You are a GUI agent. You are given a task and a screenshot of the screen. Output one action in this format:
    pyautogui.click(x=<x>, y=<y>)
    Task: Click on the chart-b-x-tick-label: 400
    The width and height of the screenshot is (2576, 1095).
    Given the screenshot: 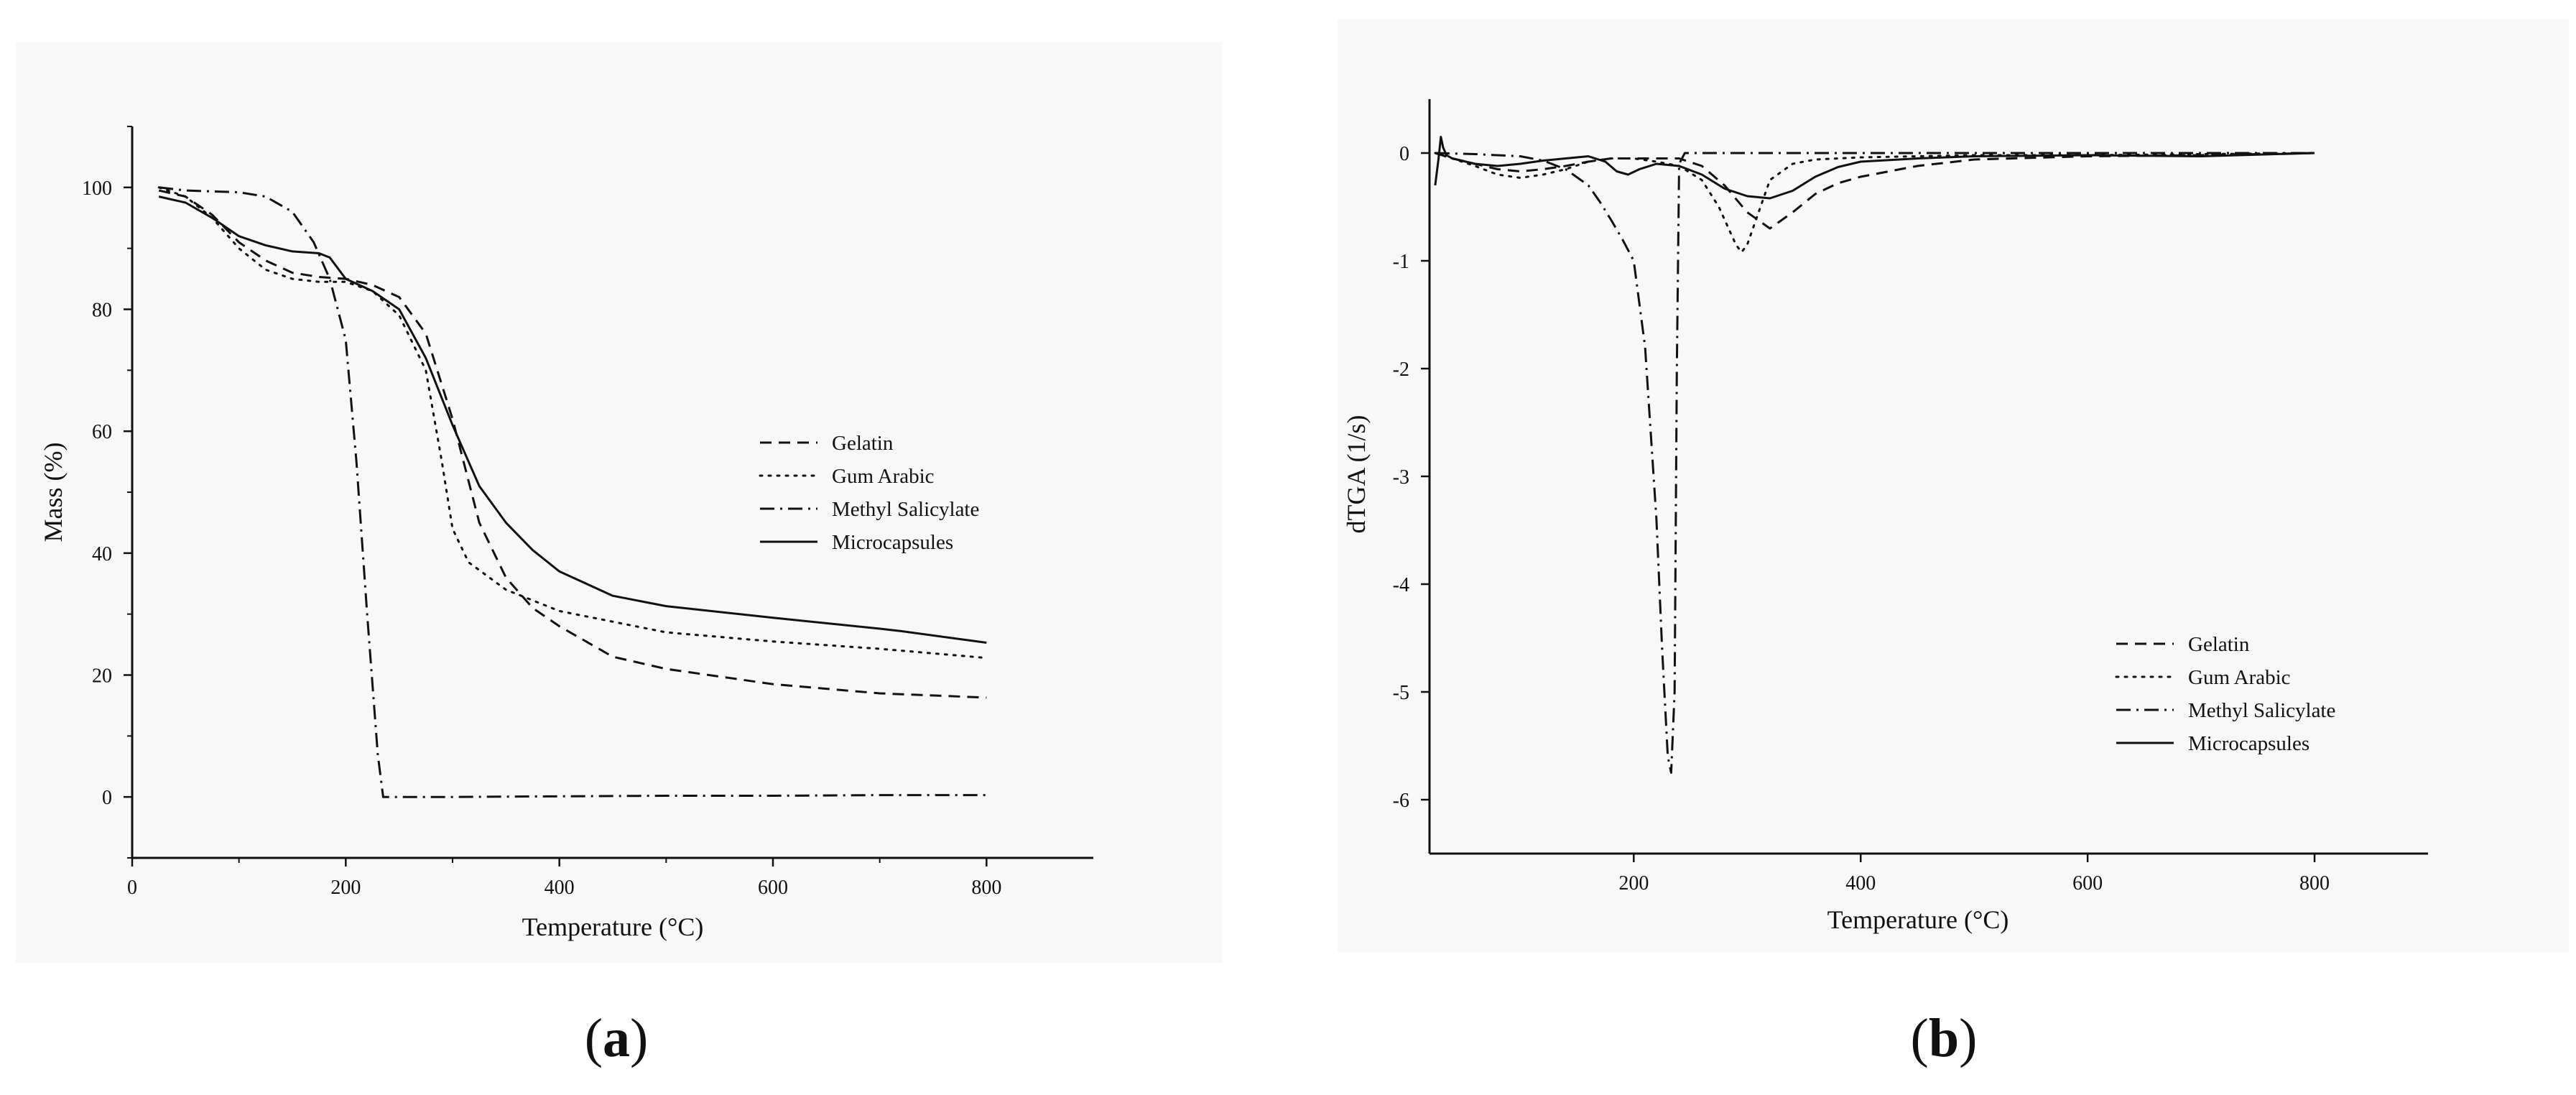 What is the action you would take?
    pyautogui.click(x=1860, y=883)
    